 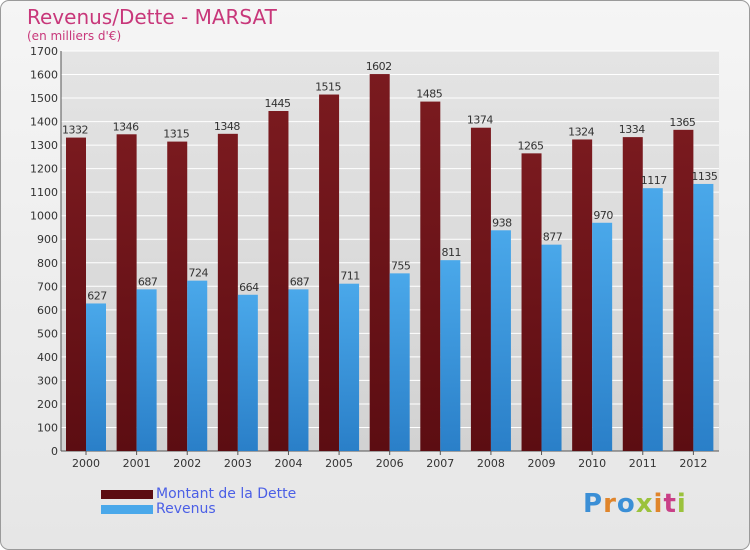 What do you see at coordinates (127, 509) in the screenshot?
I see `legend-swatch-revenus` at bounding box center [127, 509].